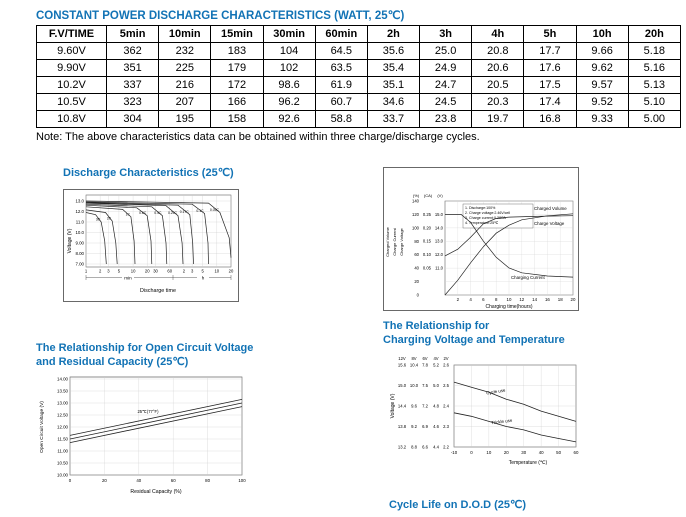  What do you see at coordinates (602, 34) in the screenshot?
I see `col-header: 10h` at bounding box center [602, 34].